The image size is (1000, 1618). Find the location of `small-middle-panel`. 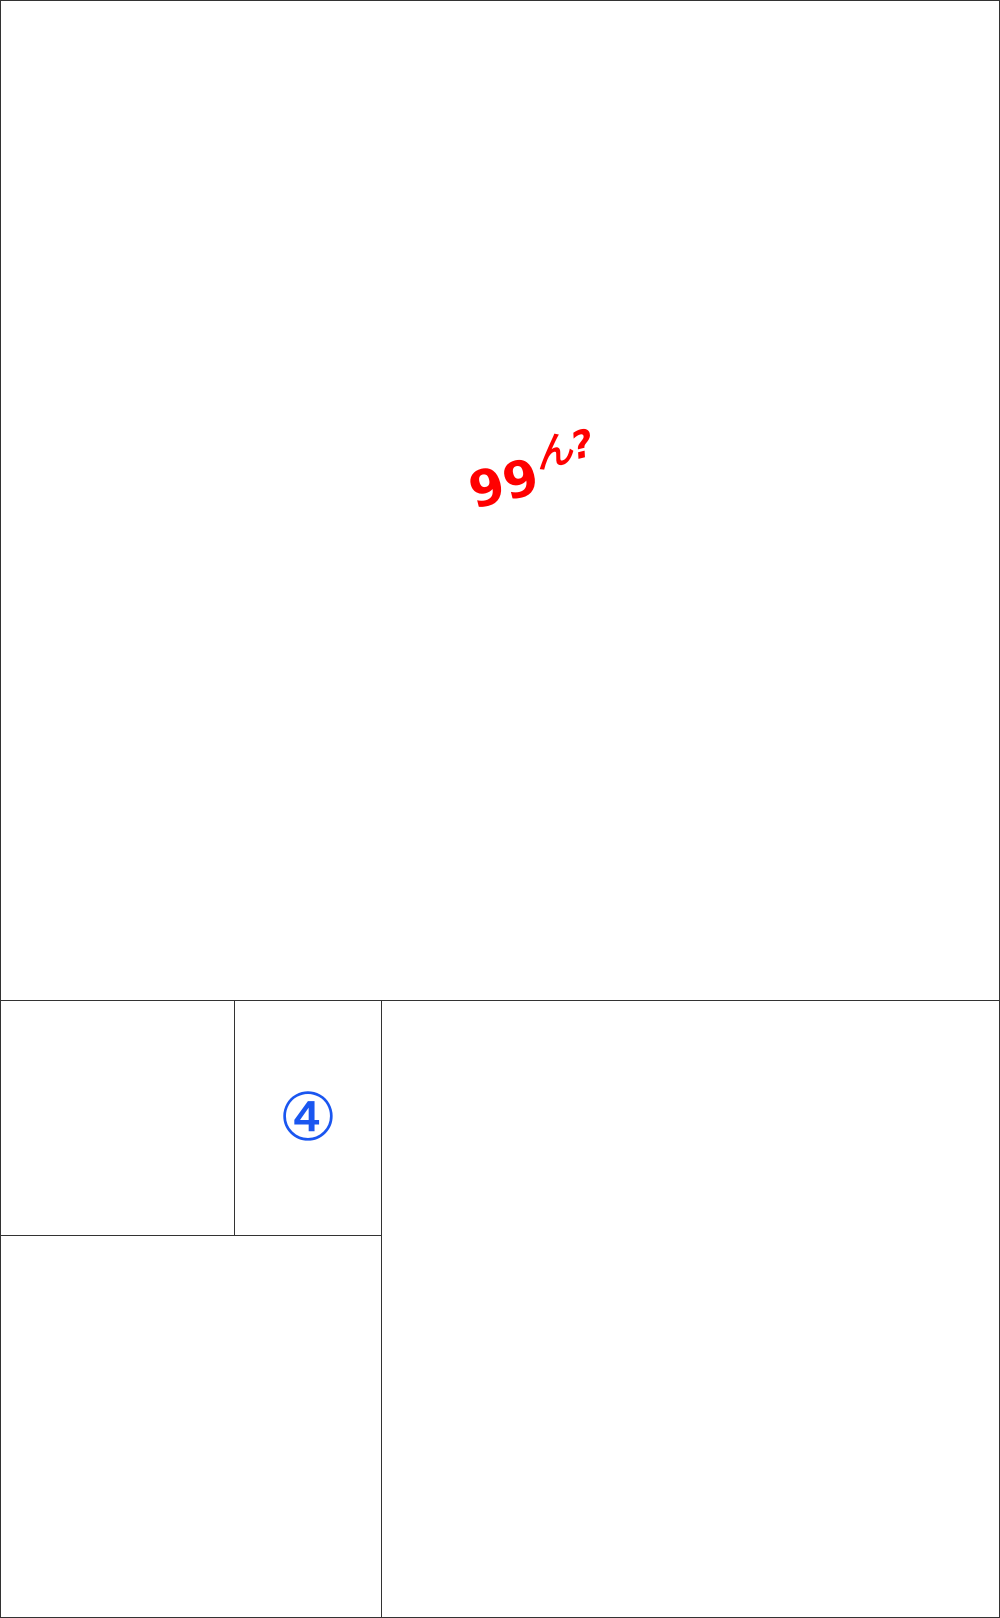

small-middle-panel is located at coordinates (308, 1118).